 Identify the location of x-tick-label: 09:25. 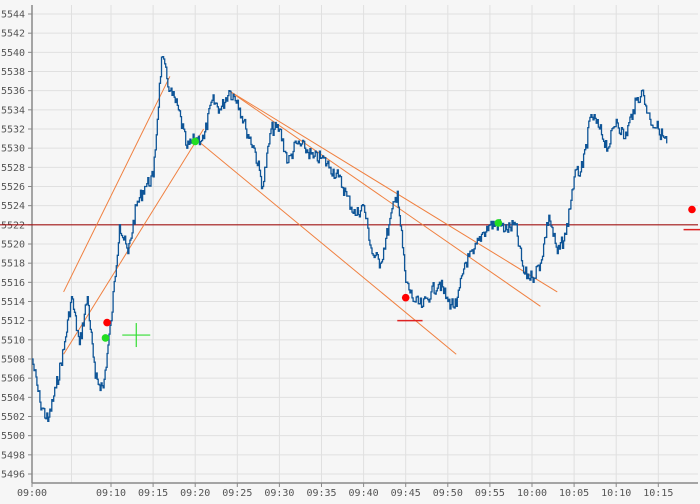
(237, 493).